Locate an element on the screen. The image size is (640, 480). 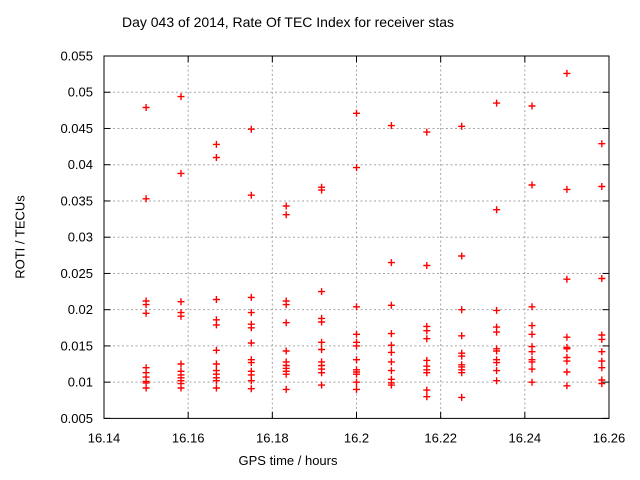
x-tick-label: 16.24 is located at coordinates (525, 437).